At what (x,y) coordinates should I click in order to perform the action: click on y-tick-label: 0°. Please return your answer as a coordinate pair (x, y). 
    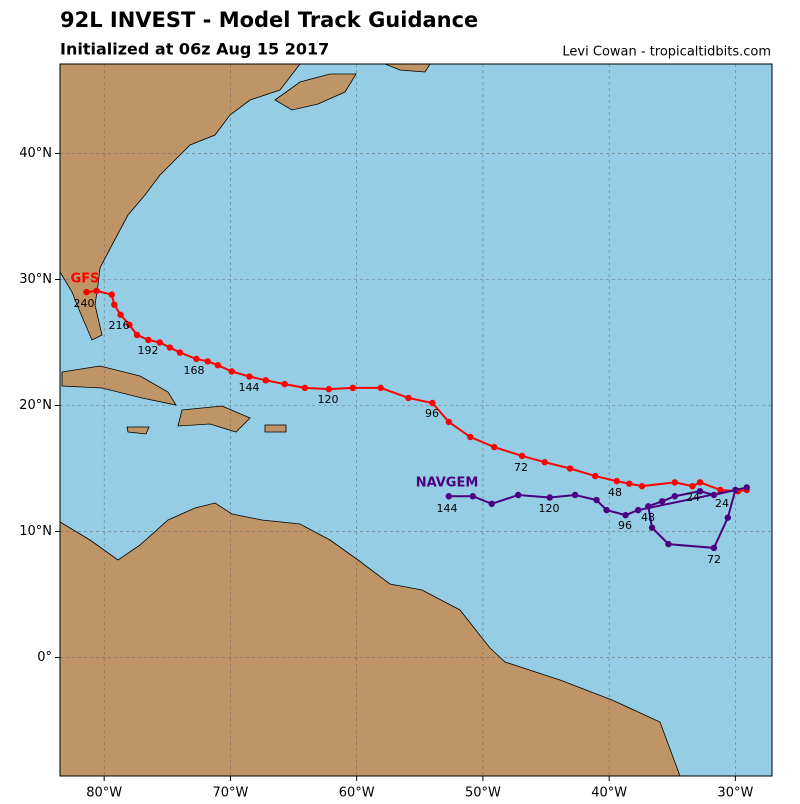
    Looking at the image, I should click on (44, 657).